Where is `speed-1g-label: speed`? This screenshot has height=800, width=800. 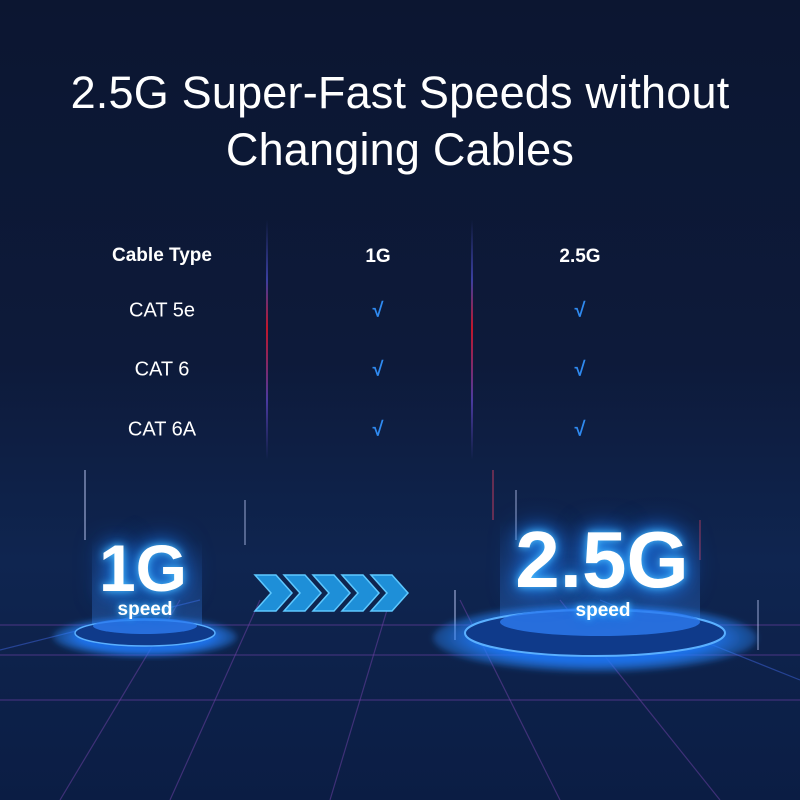 speed-1g-label: speed is located at coordinates (145, 609).